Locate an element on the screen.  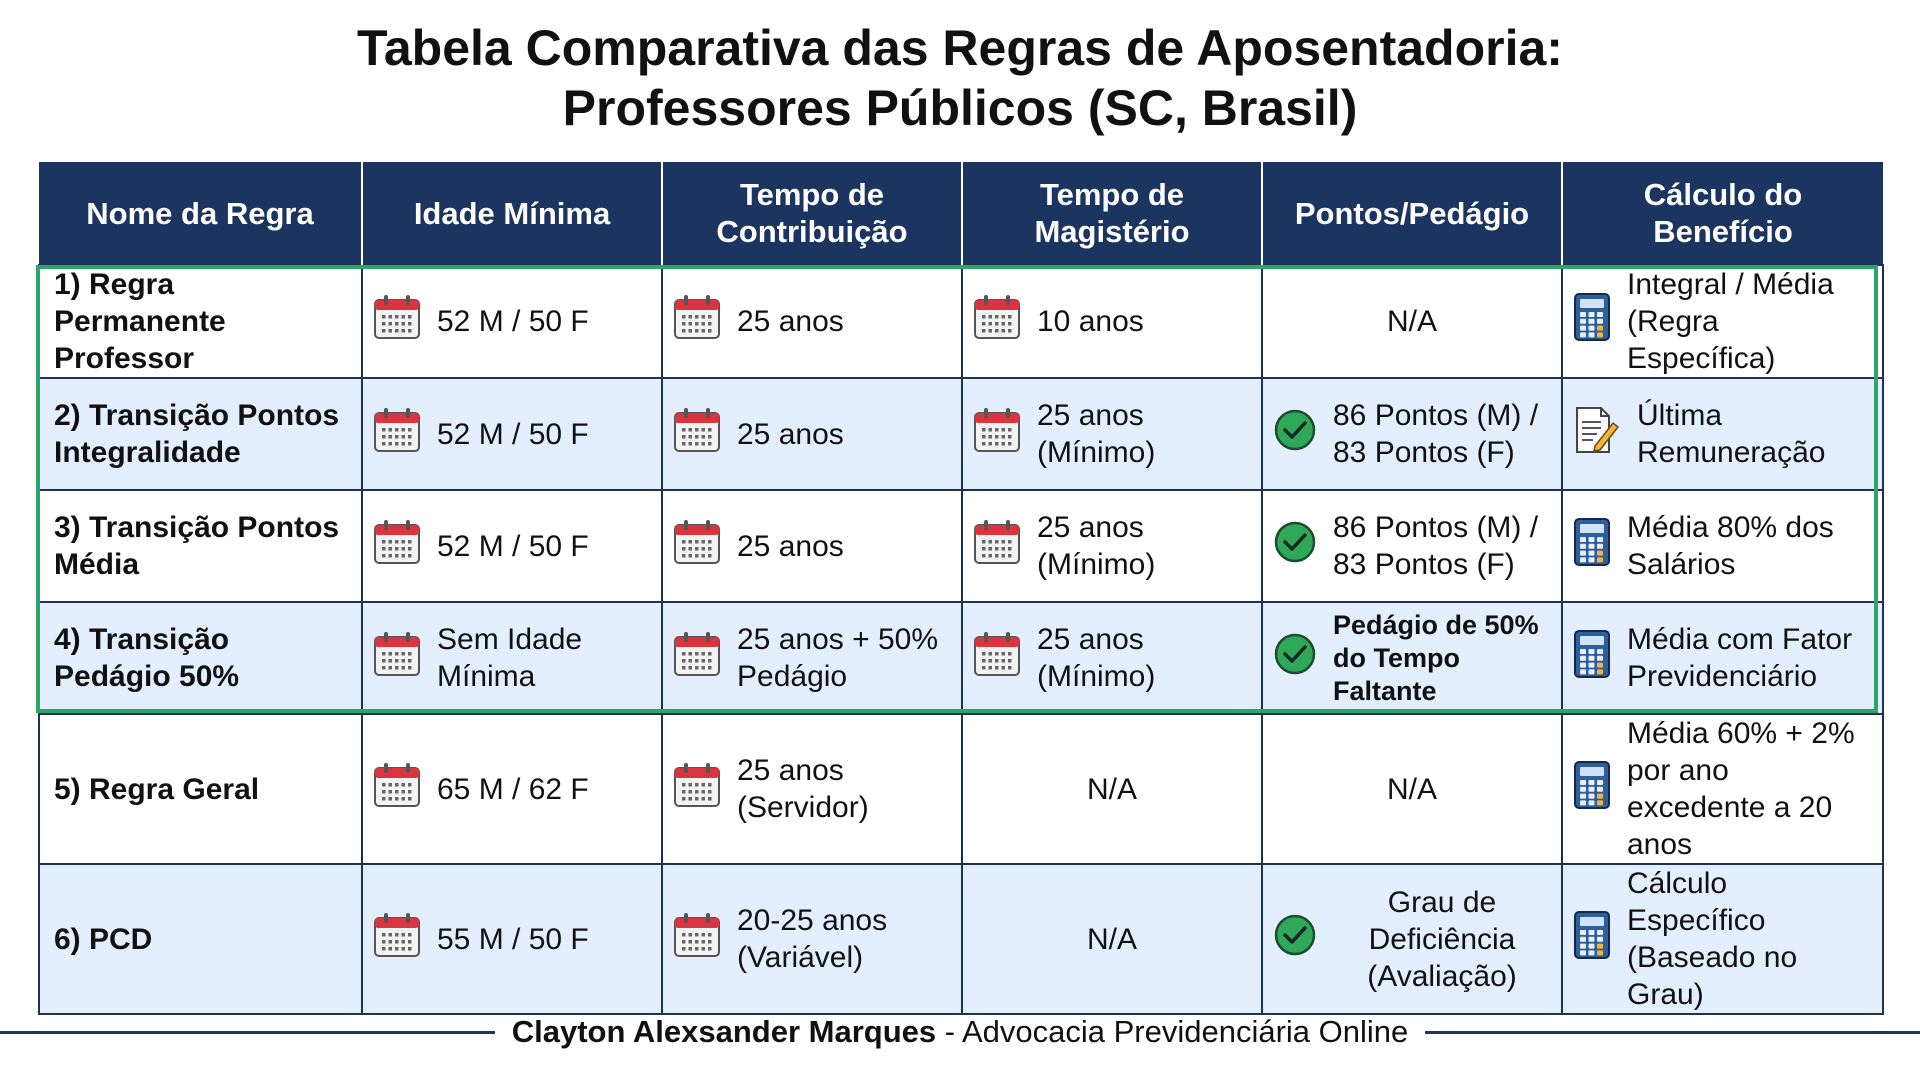
document-edit-icon is located at coordinates (1597, 434).